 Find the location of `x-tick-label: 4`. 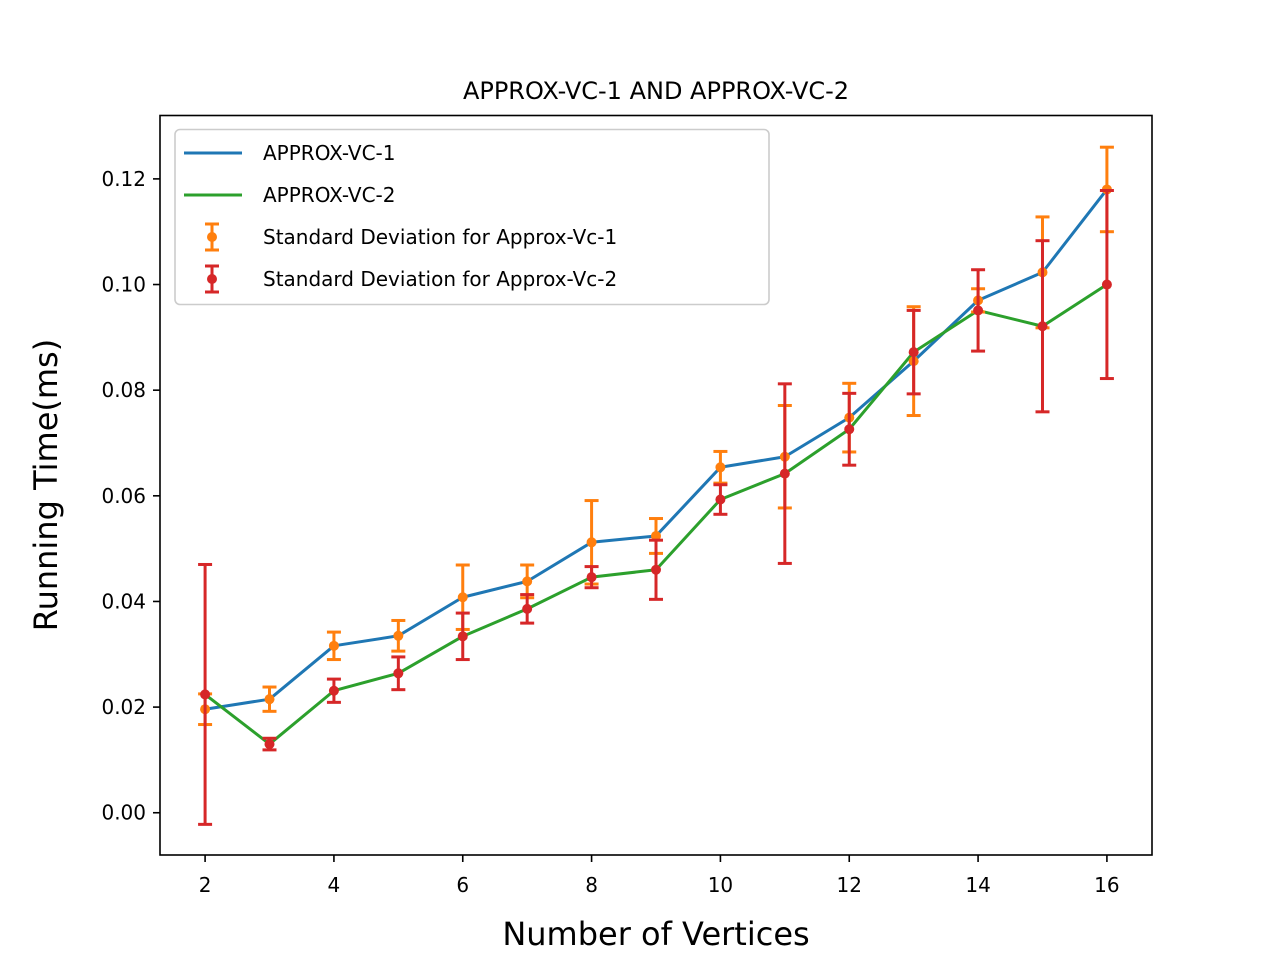

x-tick-label: 4 is located at coordinates (334, 885).